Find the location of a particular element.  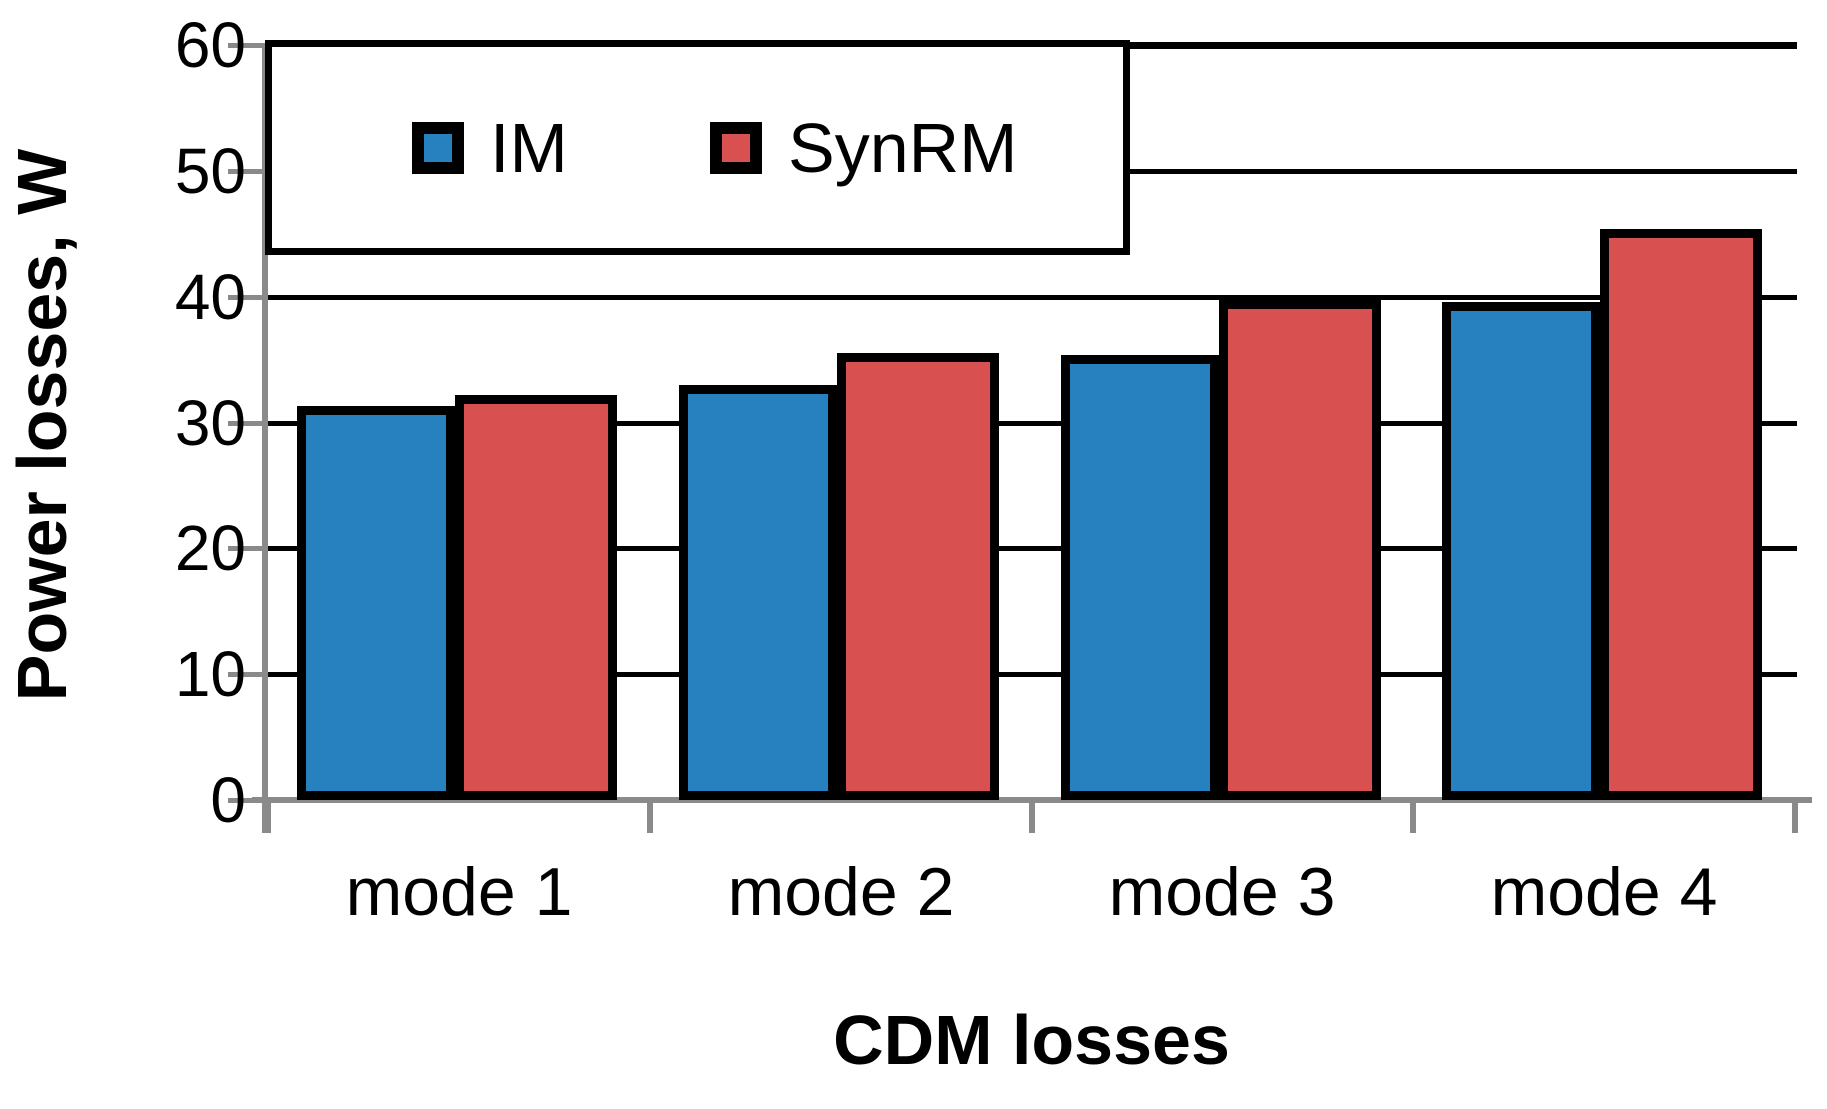

legend-marker-im-fill is located at coordinates (438, 147).